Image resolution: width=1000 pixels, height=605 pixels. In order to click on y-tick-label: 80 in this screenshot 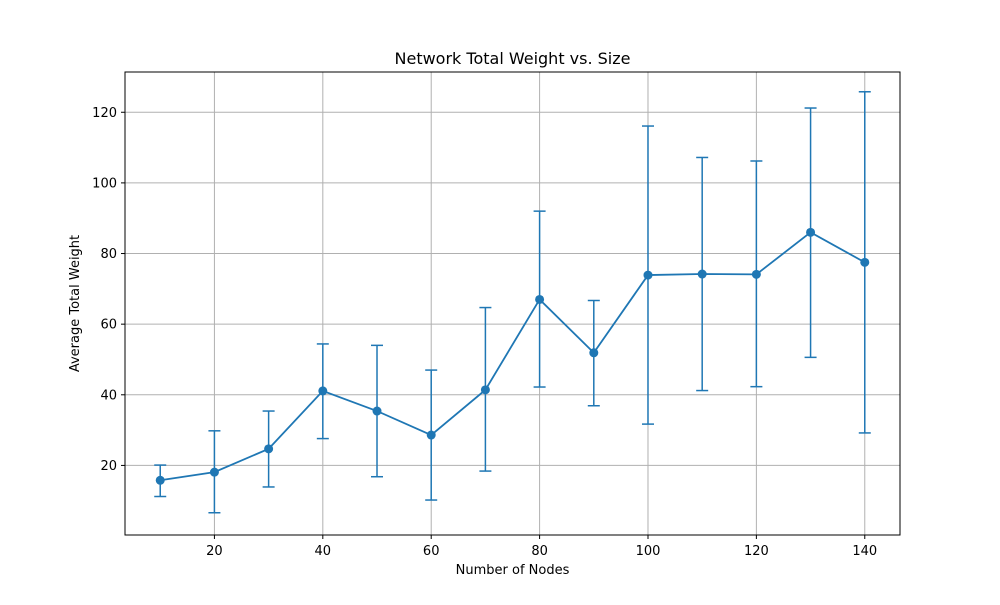, I will do `click(108, 254)`.